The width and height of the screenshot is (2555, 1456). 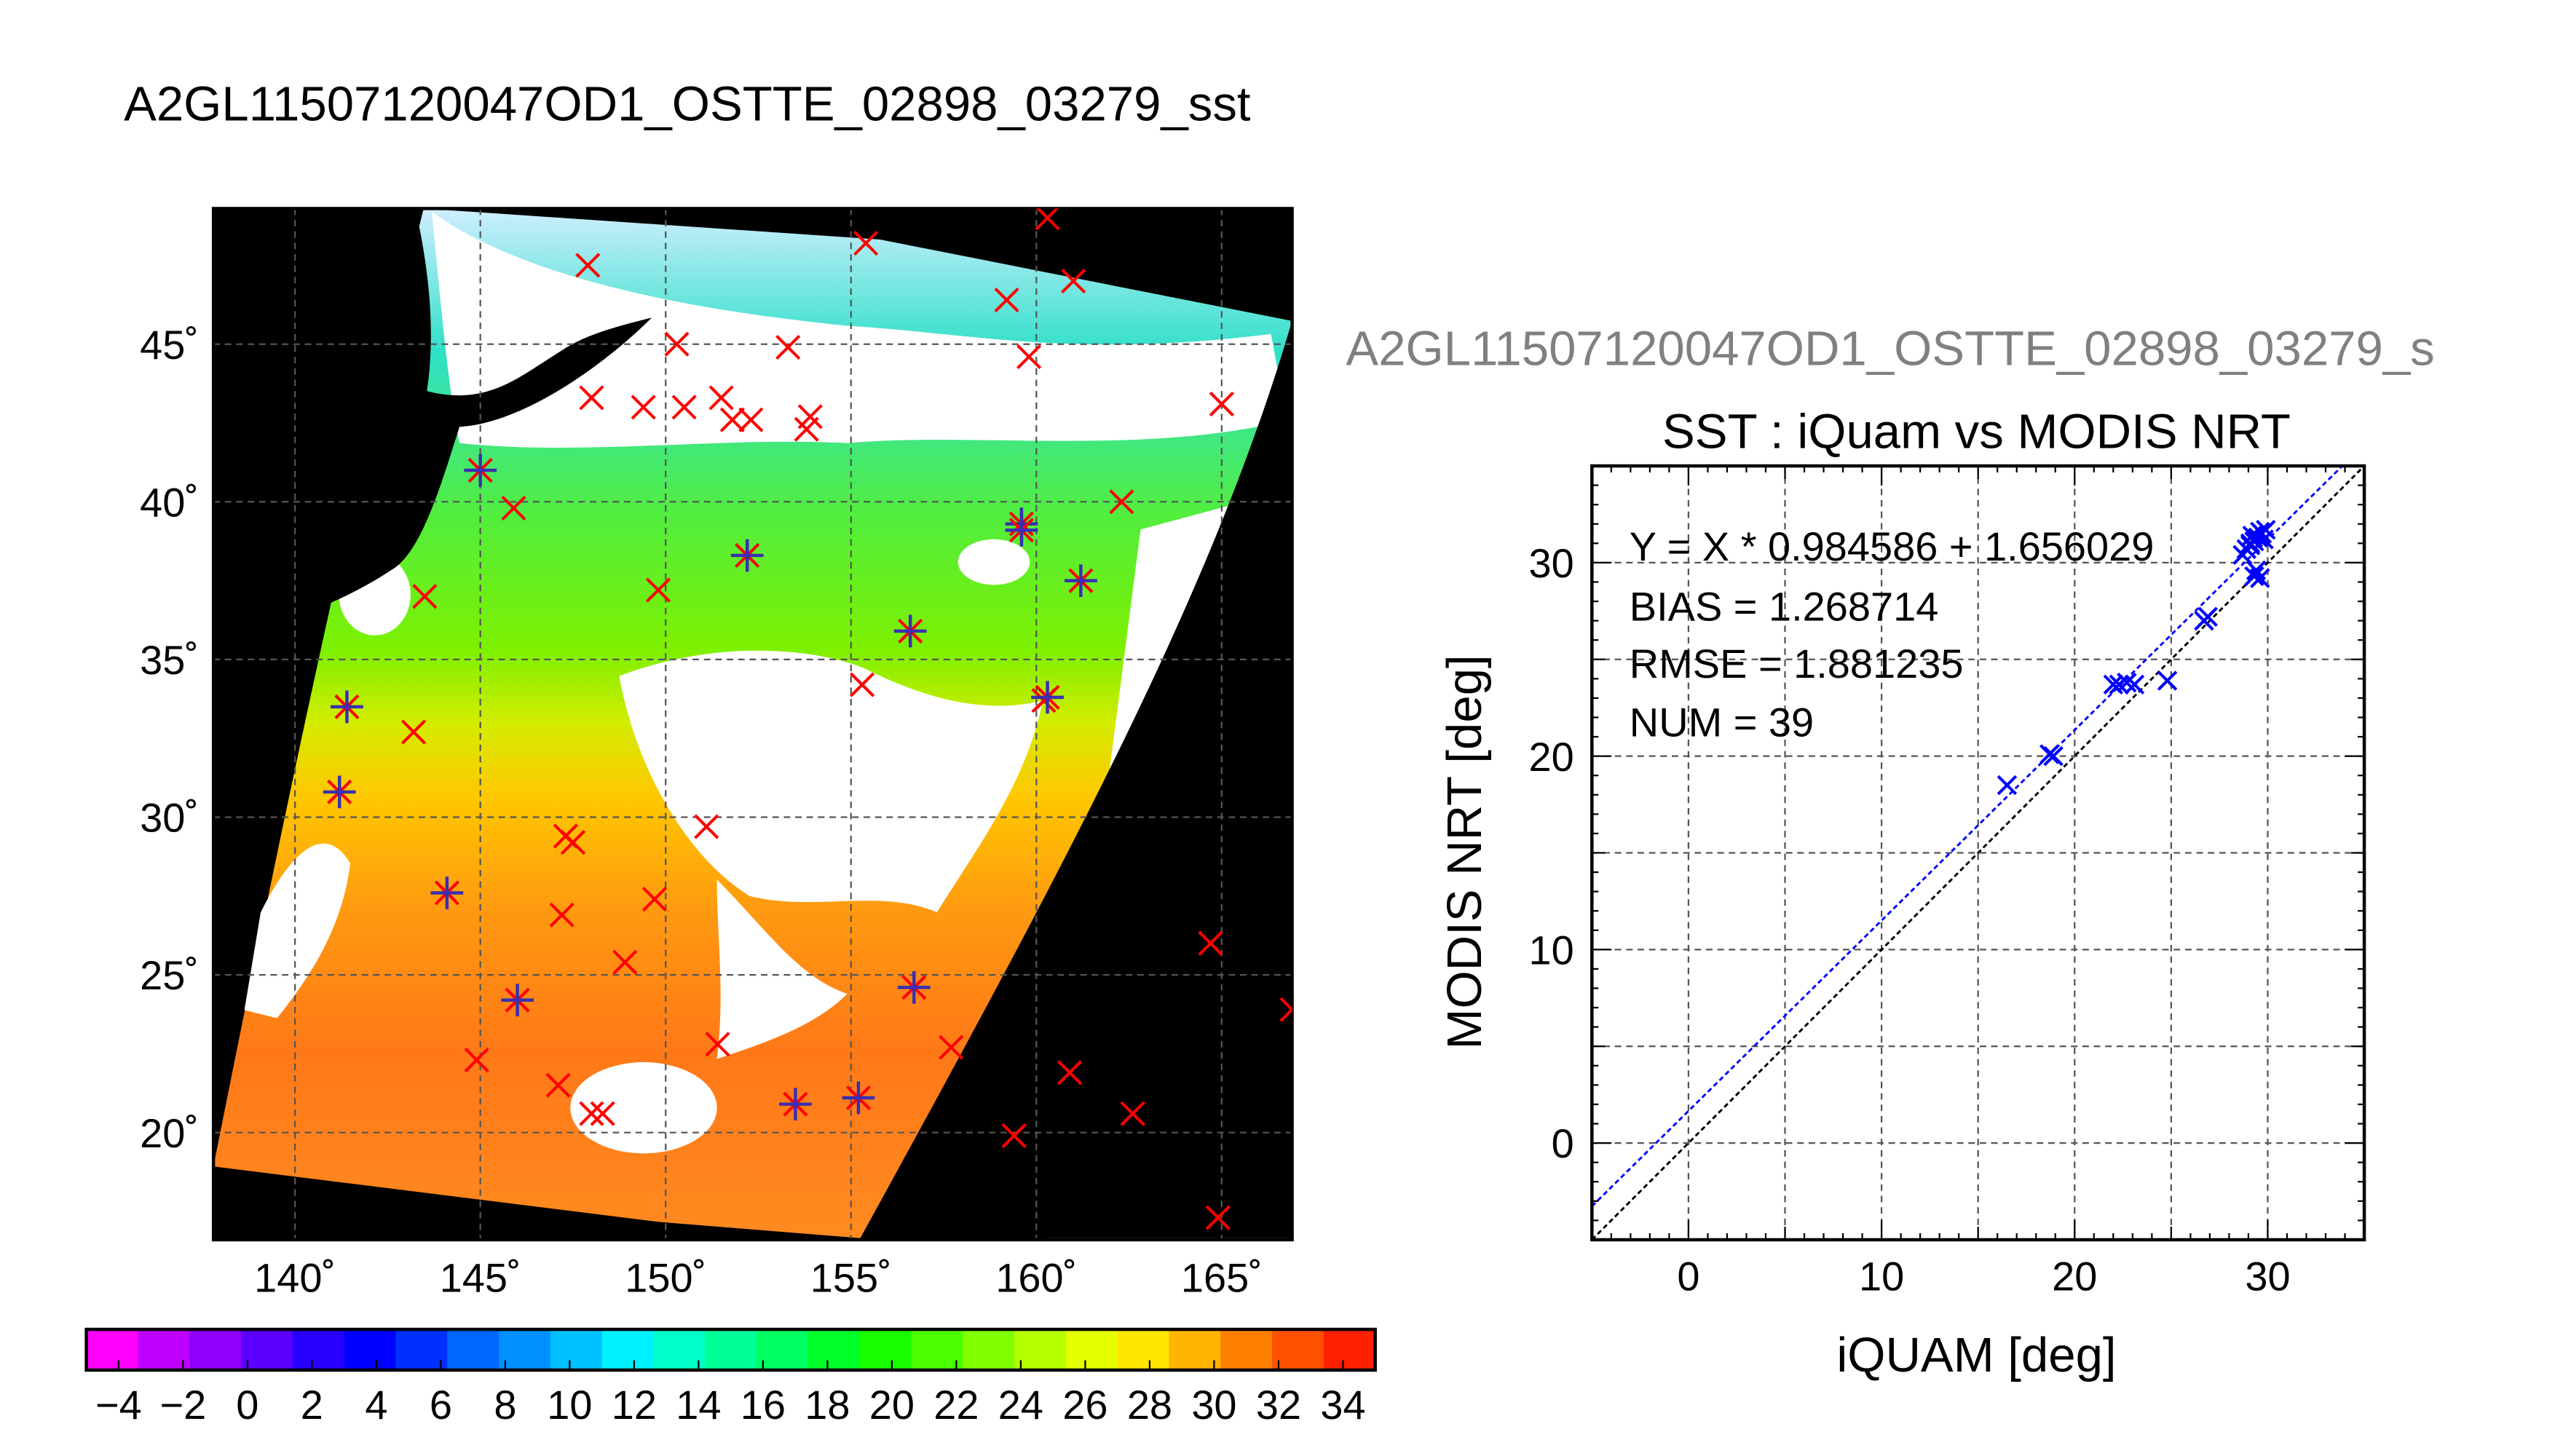 What do you see at coordinates (169, 1133) in the screenshot?
I see `lat-tick-label: 20˚` at bounding box center [169, 1133].